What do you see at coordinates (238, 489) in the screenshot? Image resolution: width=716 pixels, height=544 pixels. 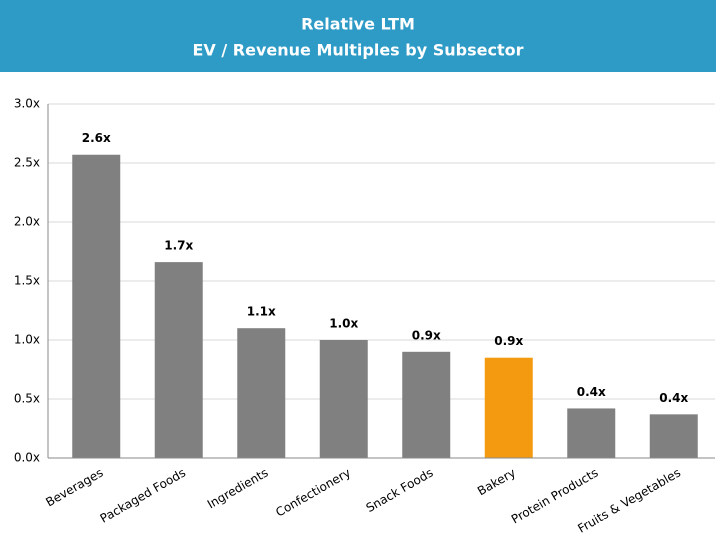 I see `x-tick-label: Ingredients` at bounding box center [238, 489].